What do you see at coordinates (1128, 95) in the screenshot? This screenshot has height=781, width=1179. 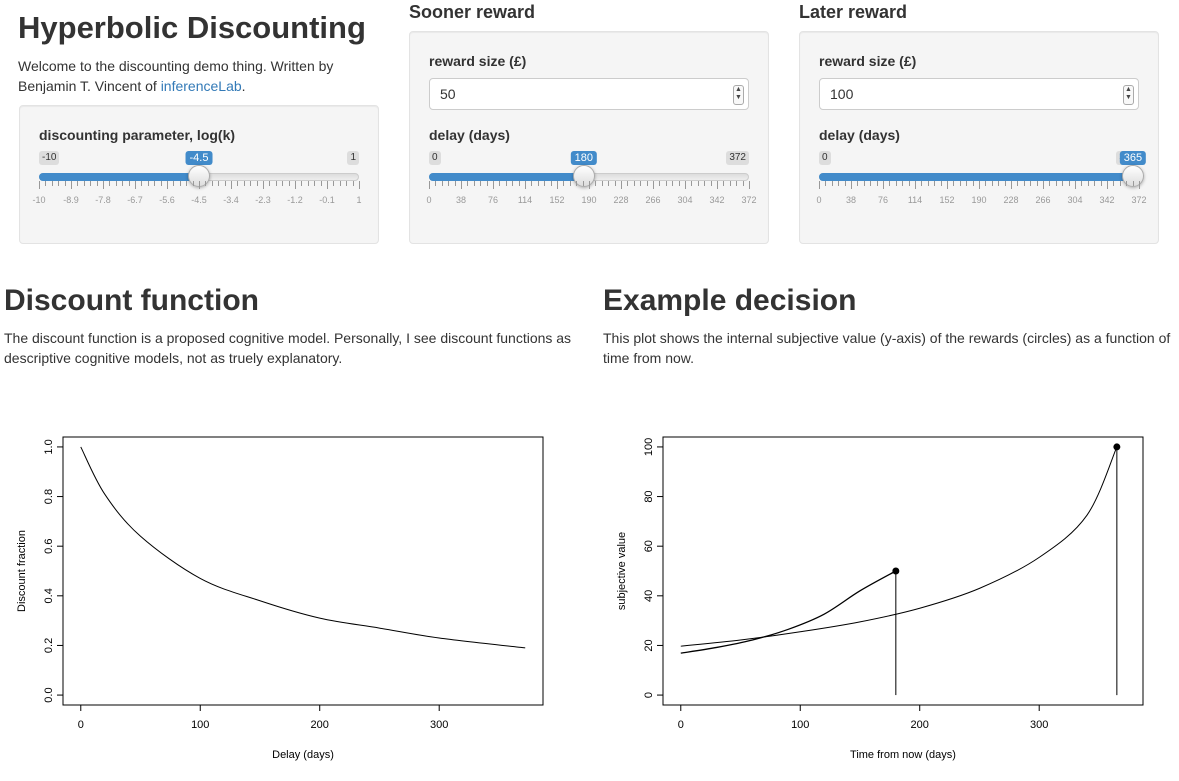 I see `later-stepper-icon: ▲ ▼` at bounding box center [1128, 95].